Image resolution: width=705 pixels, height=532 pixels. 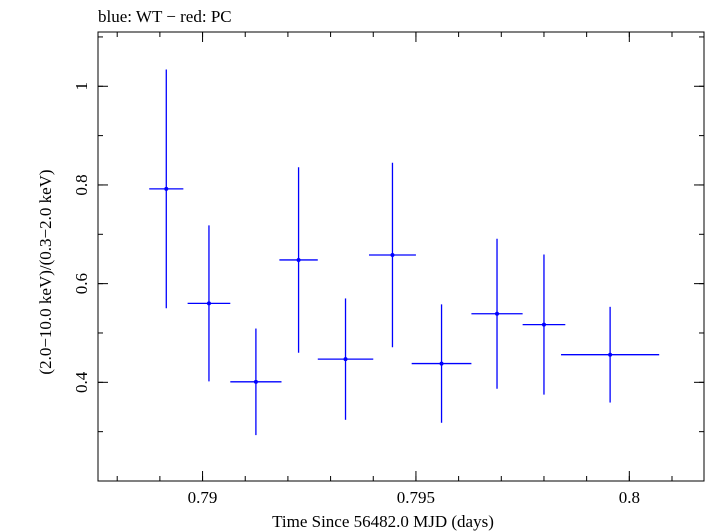 What do you see at coordinates (81, 382) in the screenshot?
I see `y-tick-label: 0.4` at bounding box center [81, 382].